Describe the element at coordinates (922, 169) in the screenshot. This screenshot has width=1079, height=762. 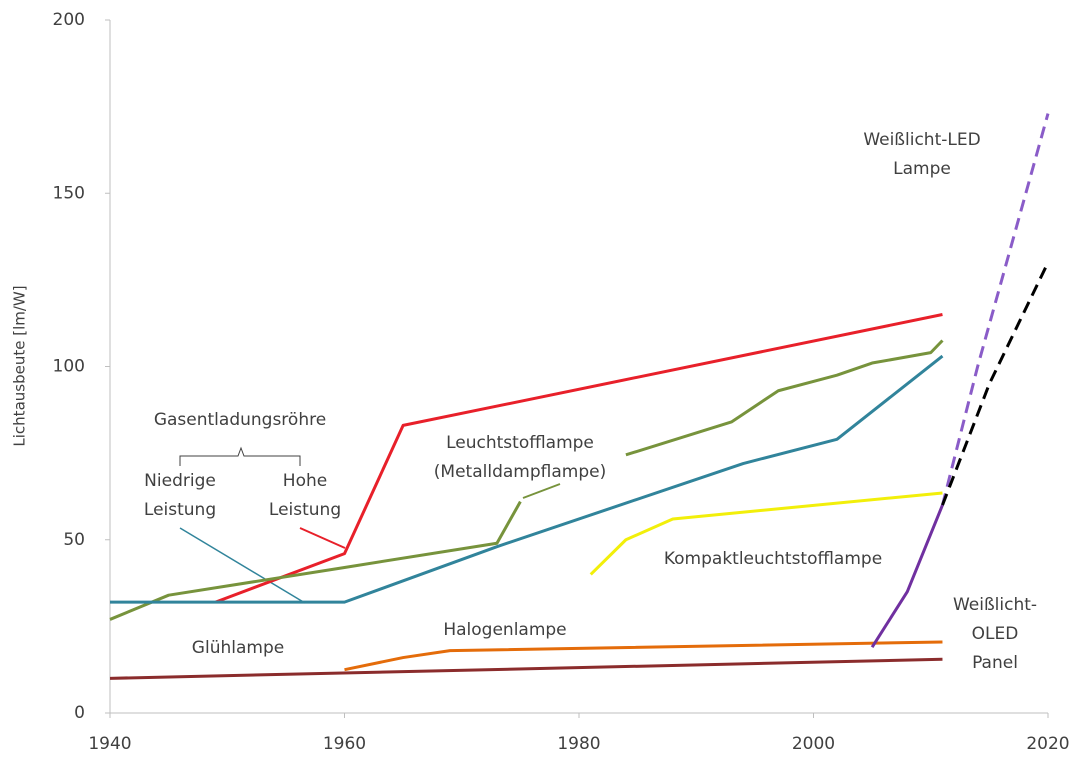
I see `annotation: Lampe` at that location.